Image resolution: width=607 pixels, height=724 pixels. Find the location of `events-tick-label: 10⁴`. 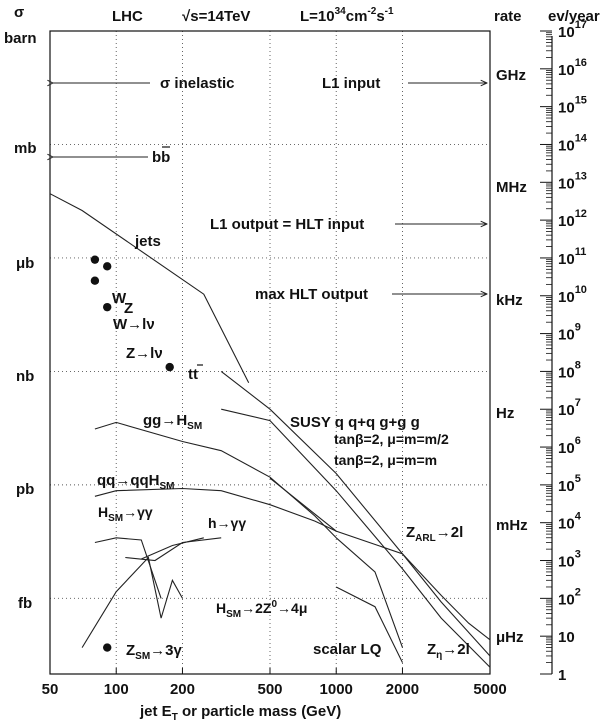

events-tick-label: 10⁴ is located at coordinates (570, 522).